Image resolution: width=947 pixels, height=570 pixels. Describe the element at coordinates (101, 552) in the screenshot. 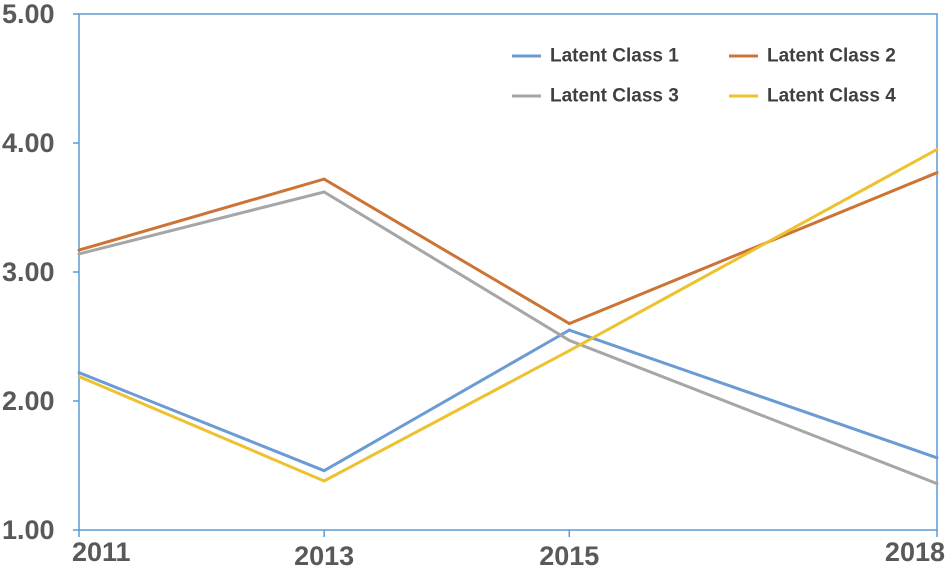

I see `x-tick-label: 2011` at that location.